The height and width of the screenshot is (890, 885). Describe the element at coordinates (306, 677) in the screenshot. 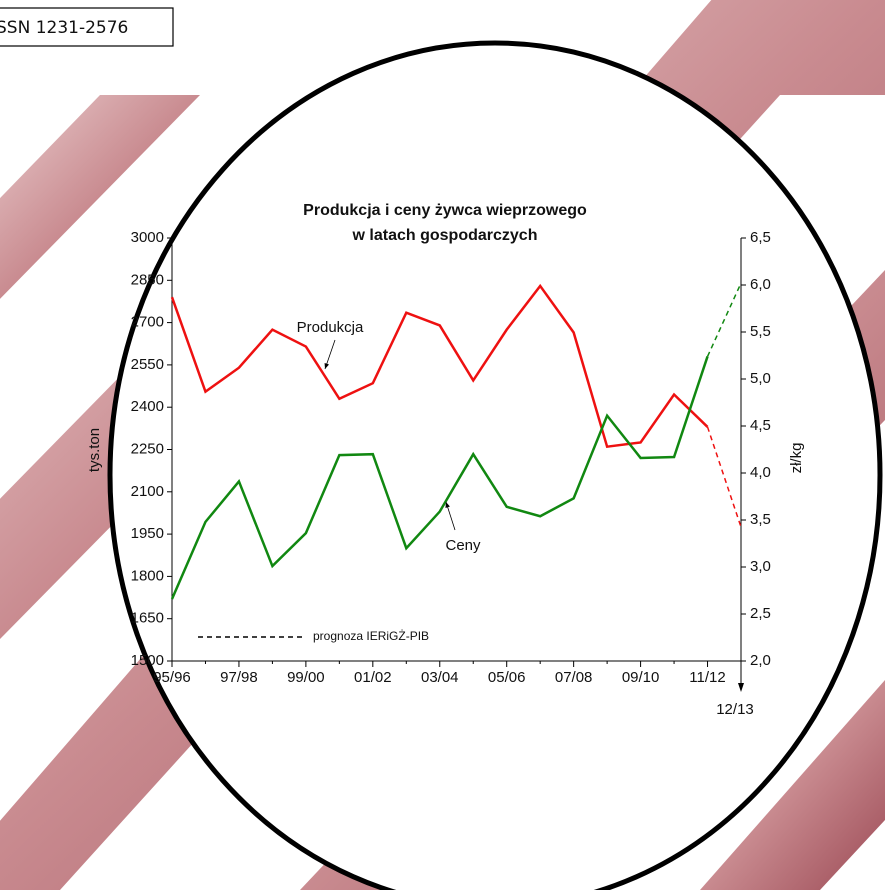

I see `x-tick-label: 99/00` at that location.